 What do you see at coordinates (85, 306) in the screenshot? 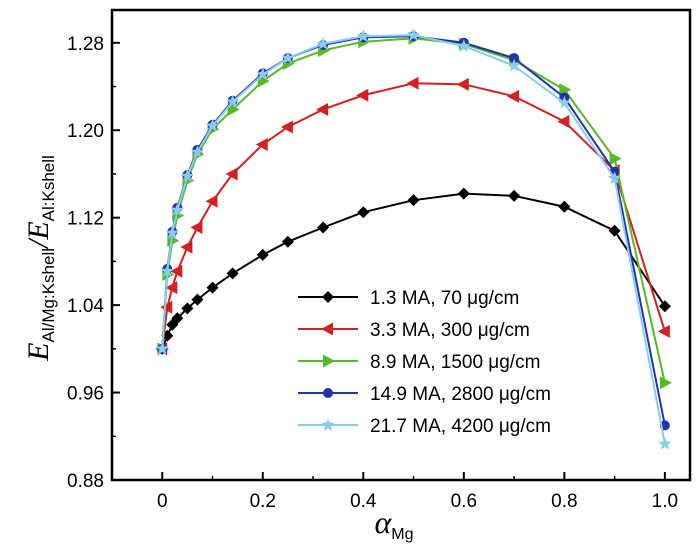
I see `y-tick-label: 1.04` at bounding box center [85, 306].